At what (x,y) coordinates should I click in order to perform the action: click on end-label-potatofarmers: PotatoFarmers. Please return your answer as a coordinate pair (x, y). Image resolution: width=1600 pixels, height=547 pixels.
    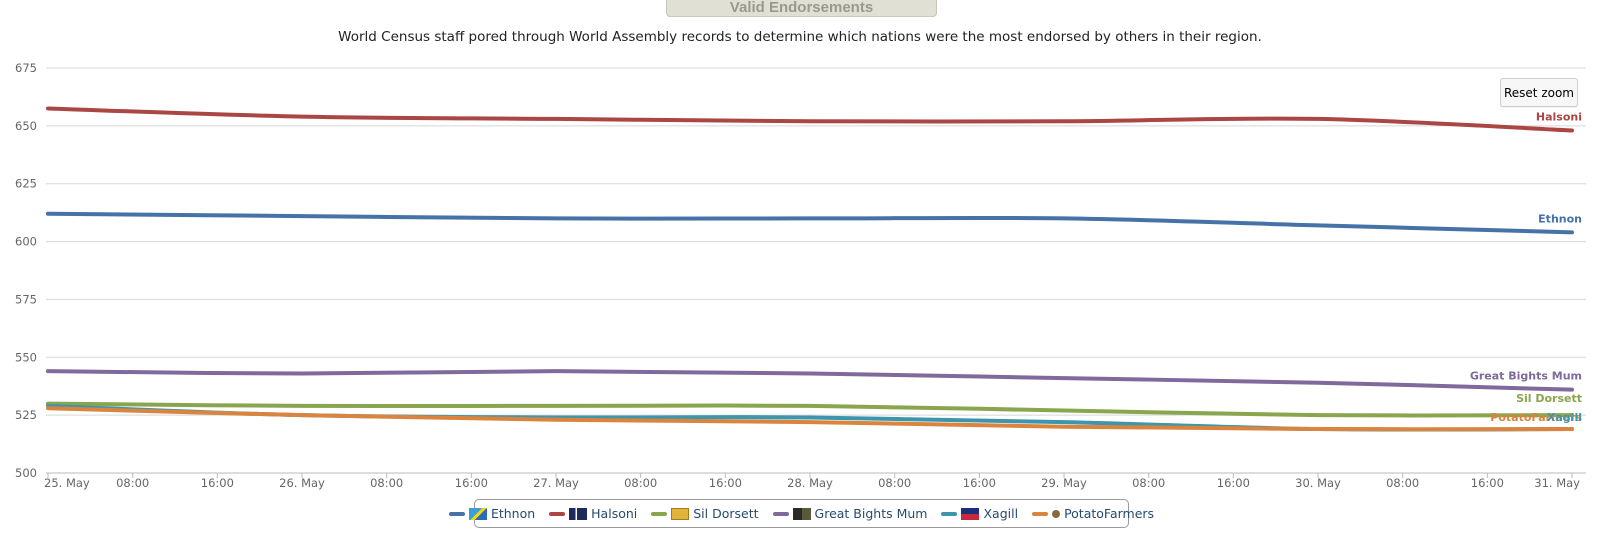
    Looking at the image, I should click on (1536, 417).